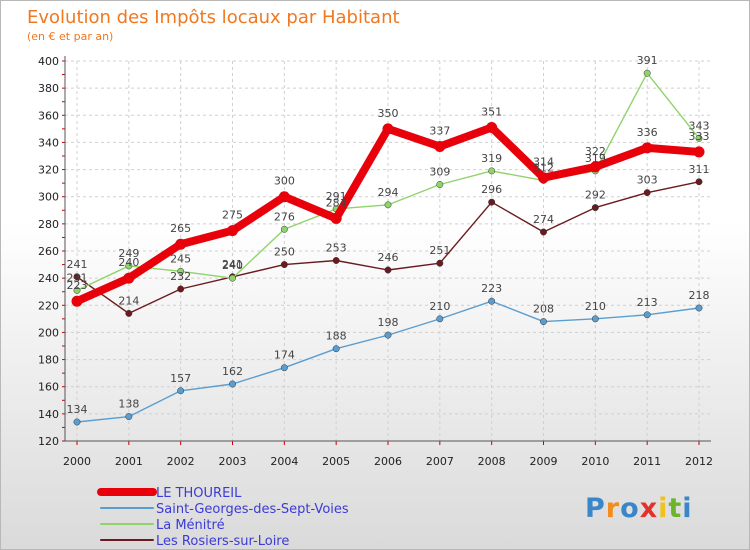 The width and height of the screenshot is (750, 550). I want to click on data-label: 162, so click(232, 371).